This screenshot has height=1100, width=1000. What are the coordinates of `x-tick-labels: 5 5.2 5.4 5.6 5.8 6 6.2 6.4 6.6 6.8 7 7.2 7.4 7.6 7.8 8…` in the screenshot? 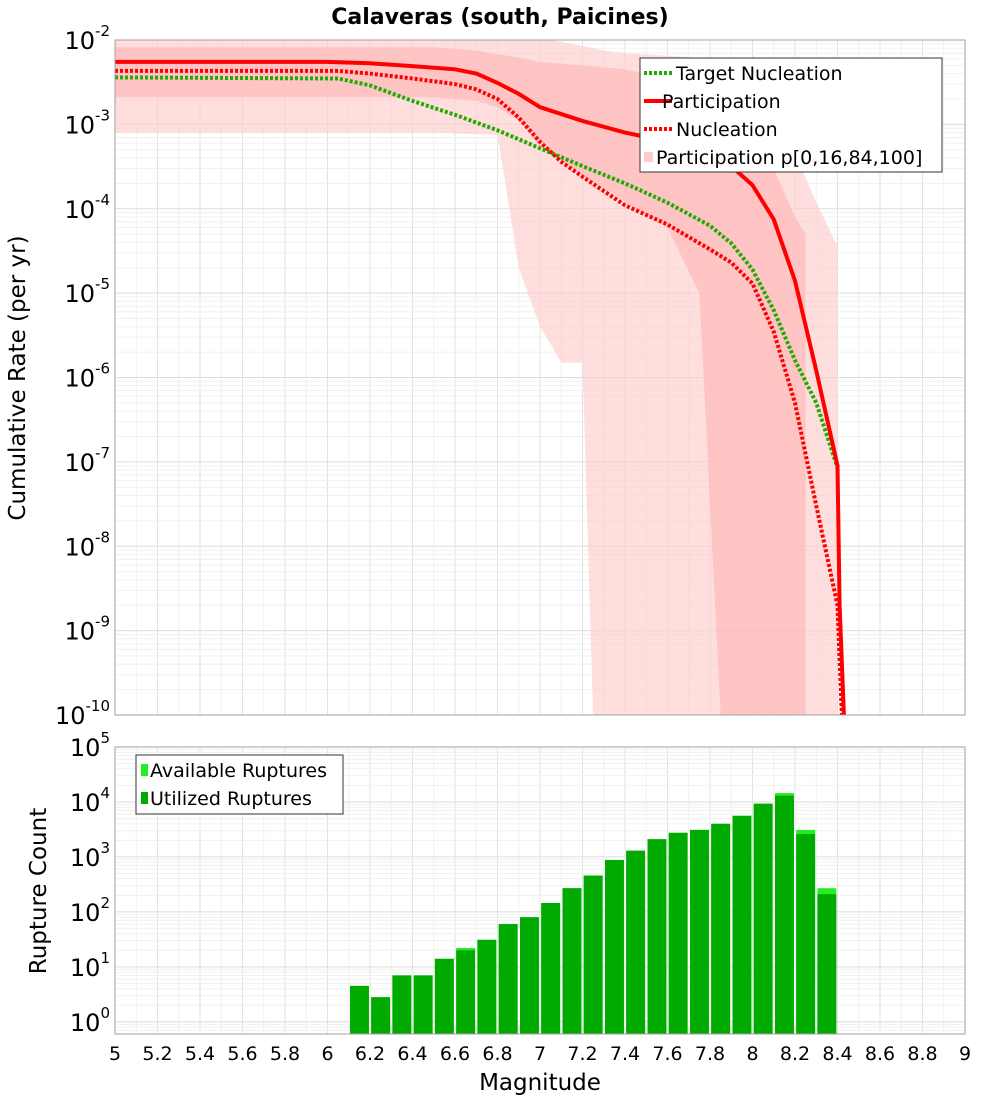 It's located at (540, 1054).